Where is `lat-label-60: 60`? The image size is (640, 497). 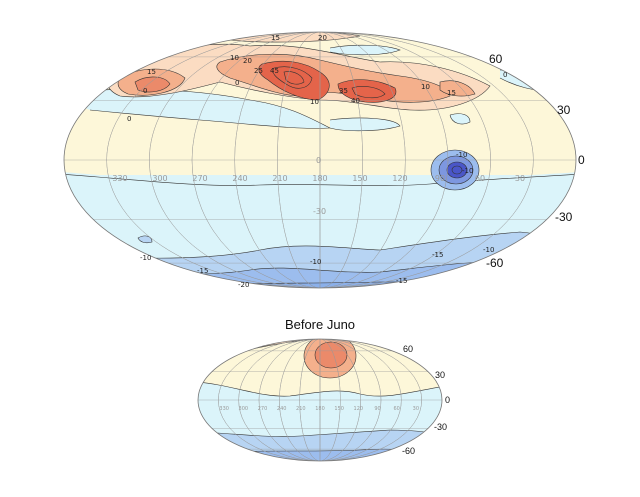
lat-label-60: 60 is located at coordinates (496, 59).